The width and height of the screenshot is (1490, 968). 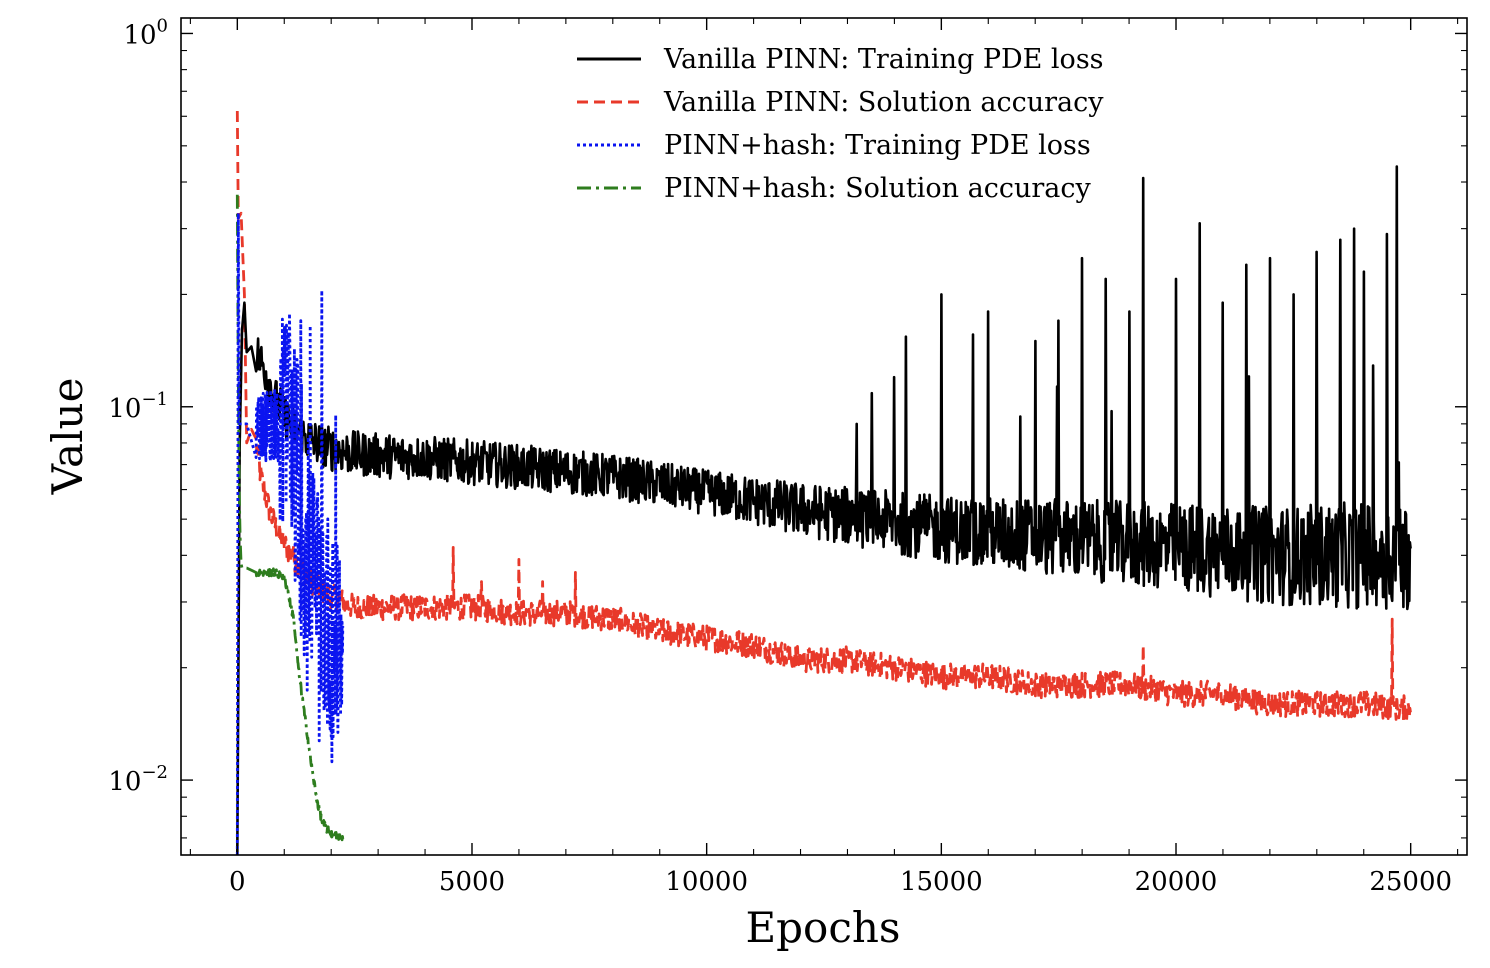 I want to click on x-tick-label: 5000, so click(x=472, y=882).